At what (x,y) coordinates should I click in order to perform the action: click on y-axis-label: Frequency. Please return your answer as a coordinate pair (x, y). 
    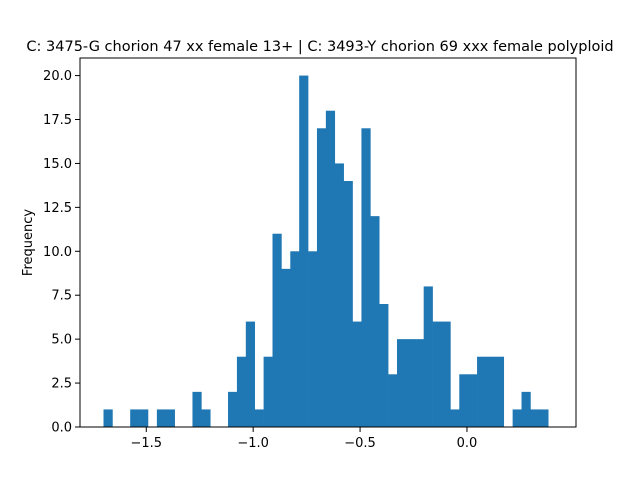
    Looking at the image, I should click on (28, 242).